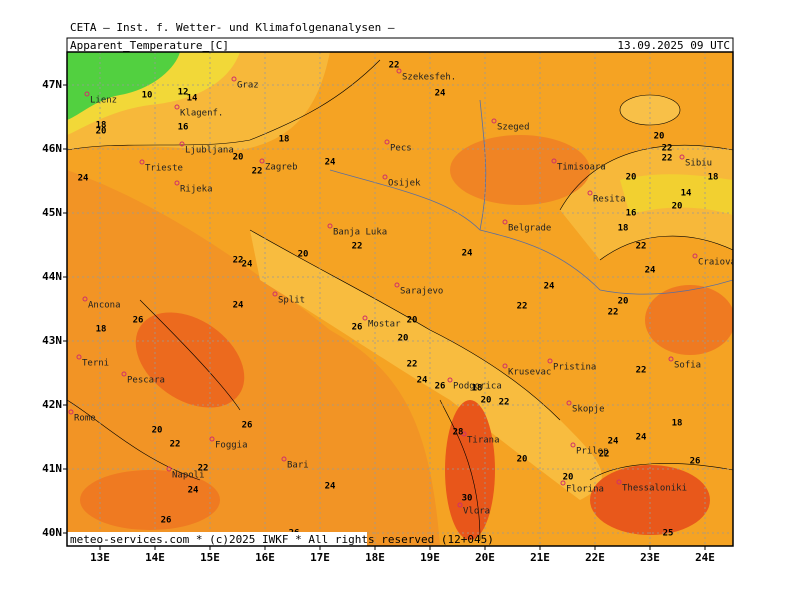  I want to click on variable: Apparent_Temperature_[C], so click(149, 45).